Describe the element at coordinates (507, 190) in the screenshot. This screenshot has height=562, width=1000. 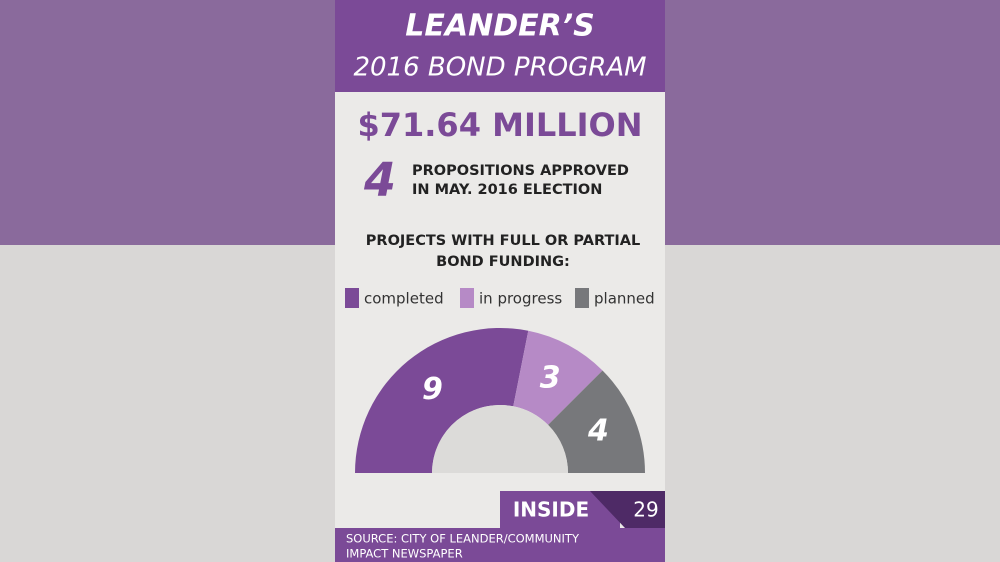
I see `count-text: IN MAY. 2016 ELECTION` at that location.